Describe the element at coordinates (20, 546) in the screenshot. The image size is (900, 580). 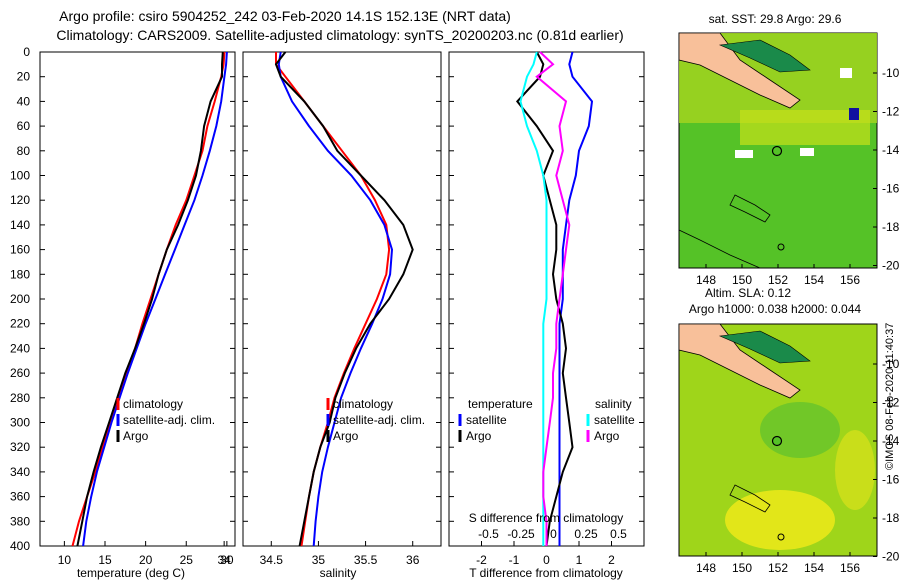
I see `depth-tick-label: 400` at that location.